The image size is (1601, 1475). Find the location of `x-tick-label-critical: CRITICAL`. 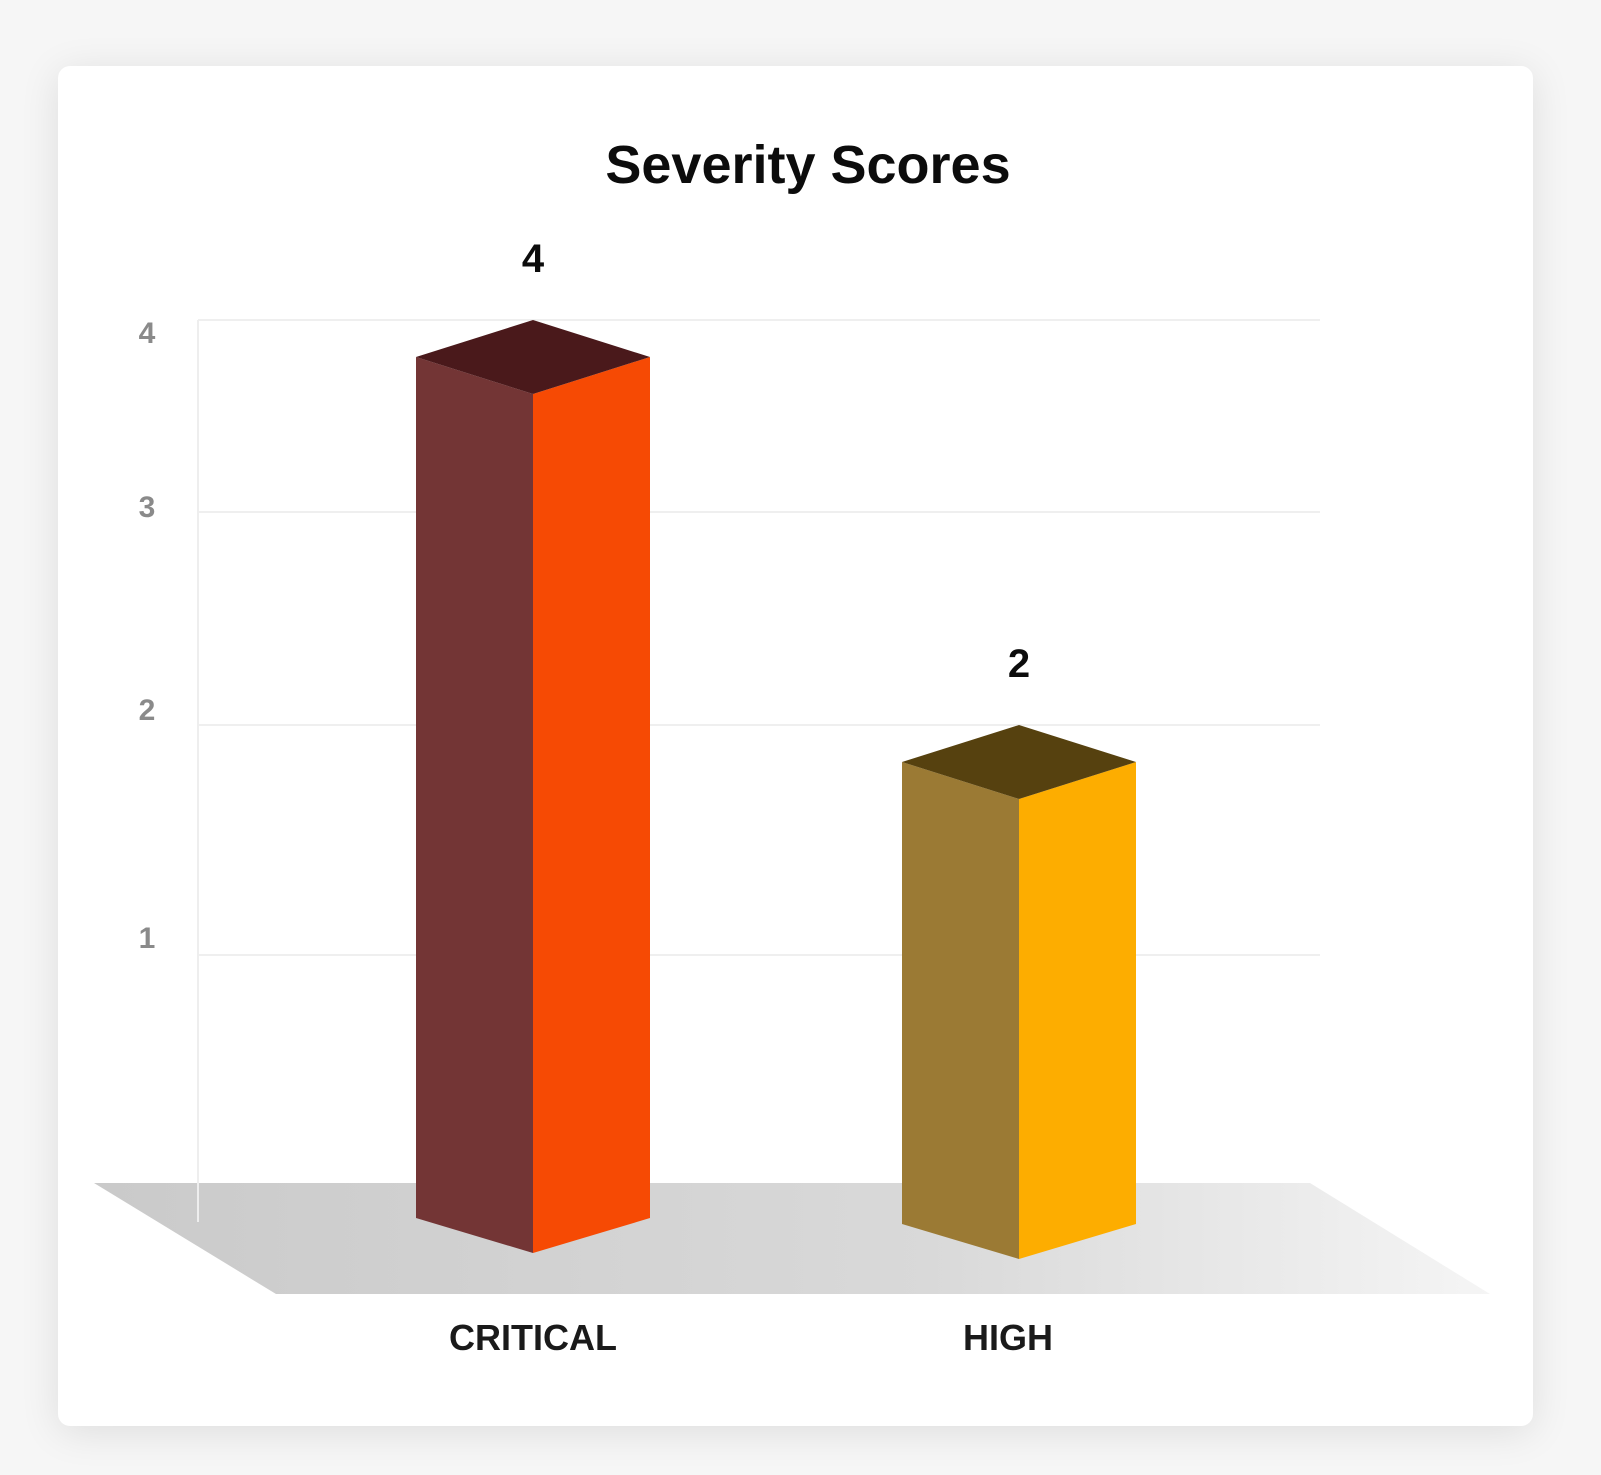

x-tick-label-critical: CRITICAL is located at coordinates (533, 1337).